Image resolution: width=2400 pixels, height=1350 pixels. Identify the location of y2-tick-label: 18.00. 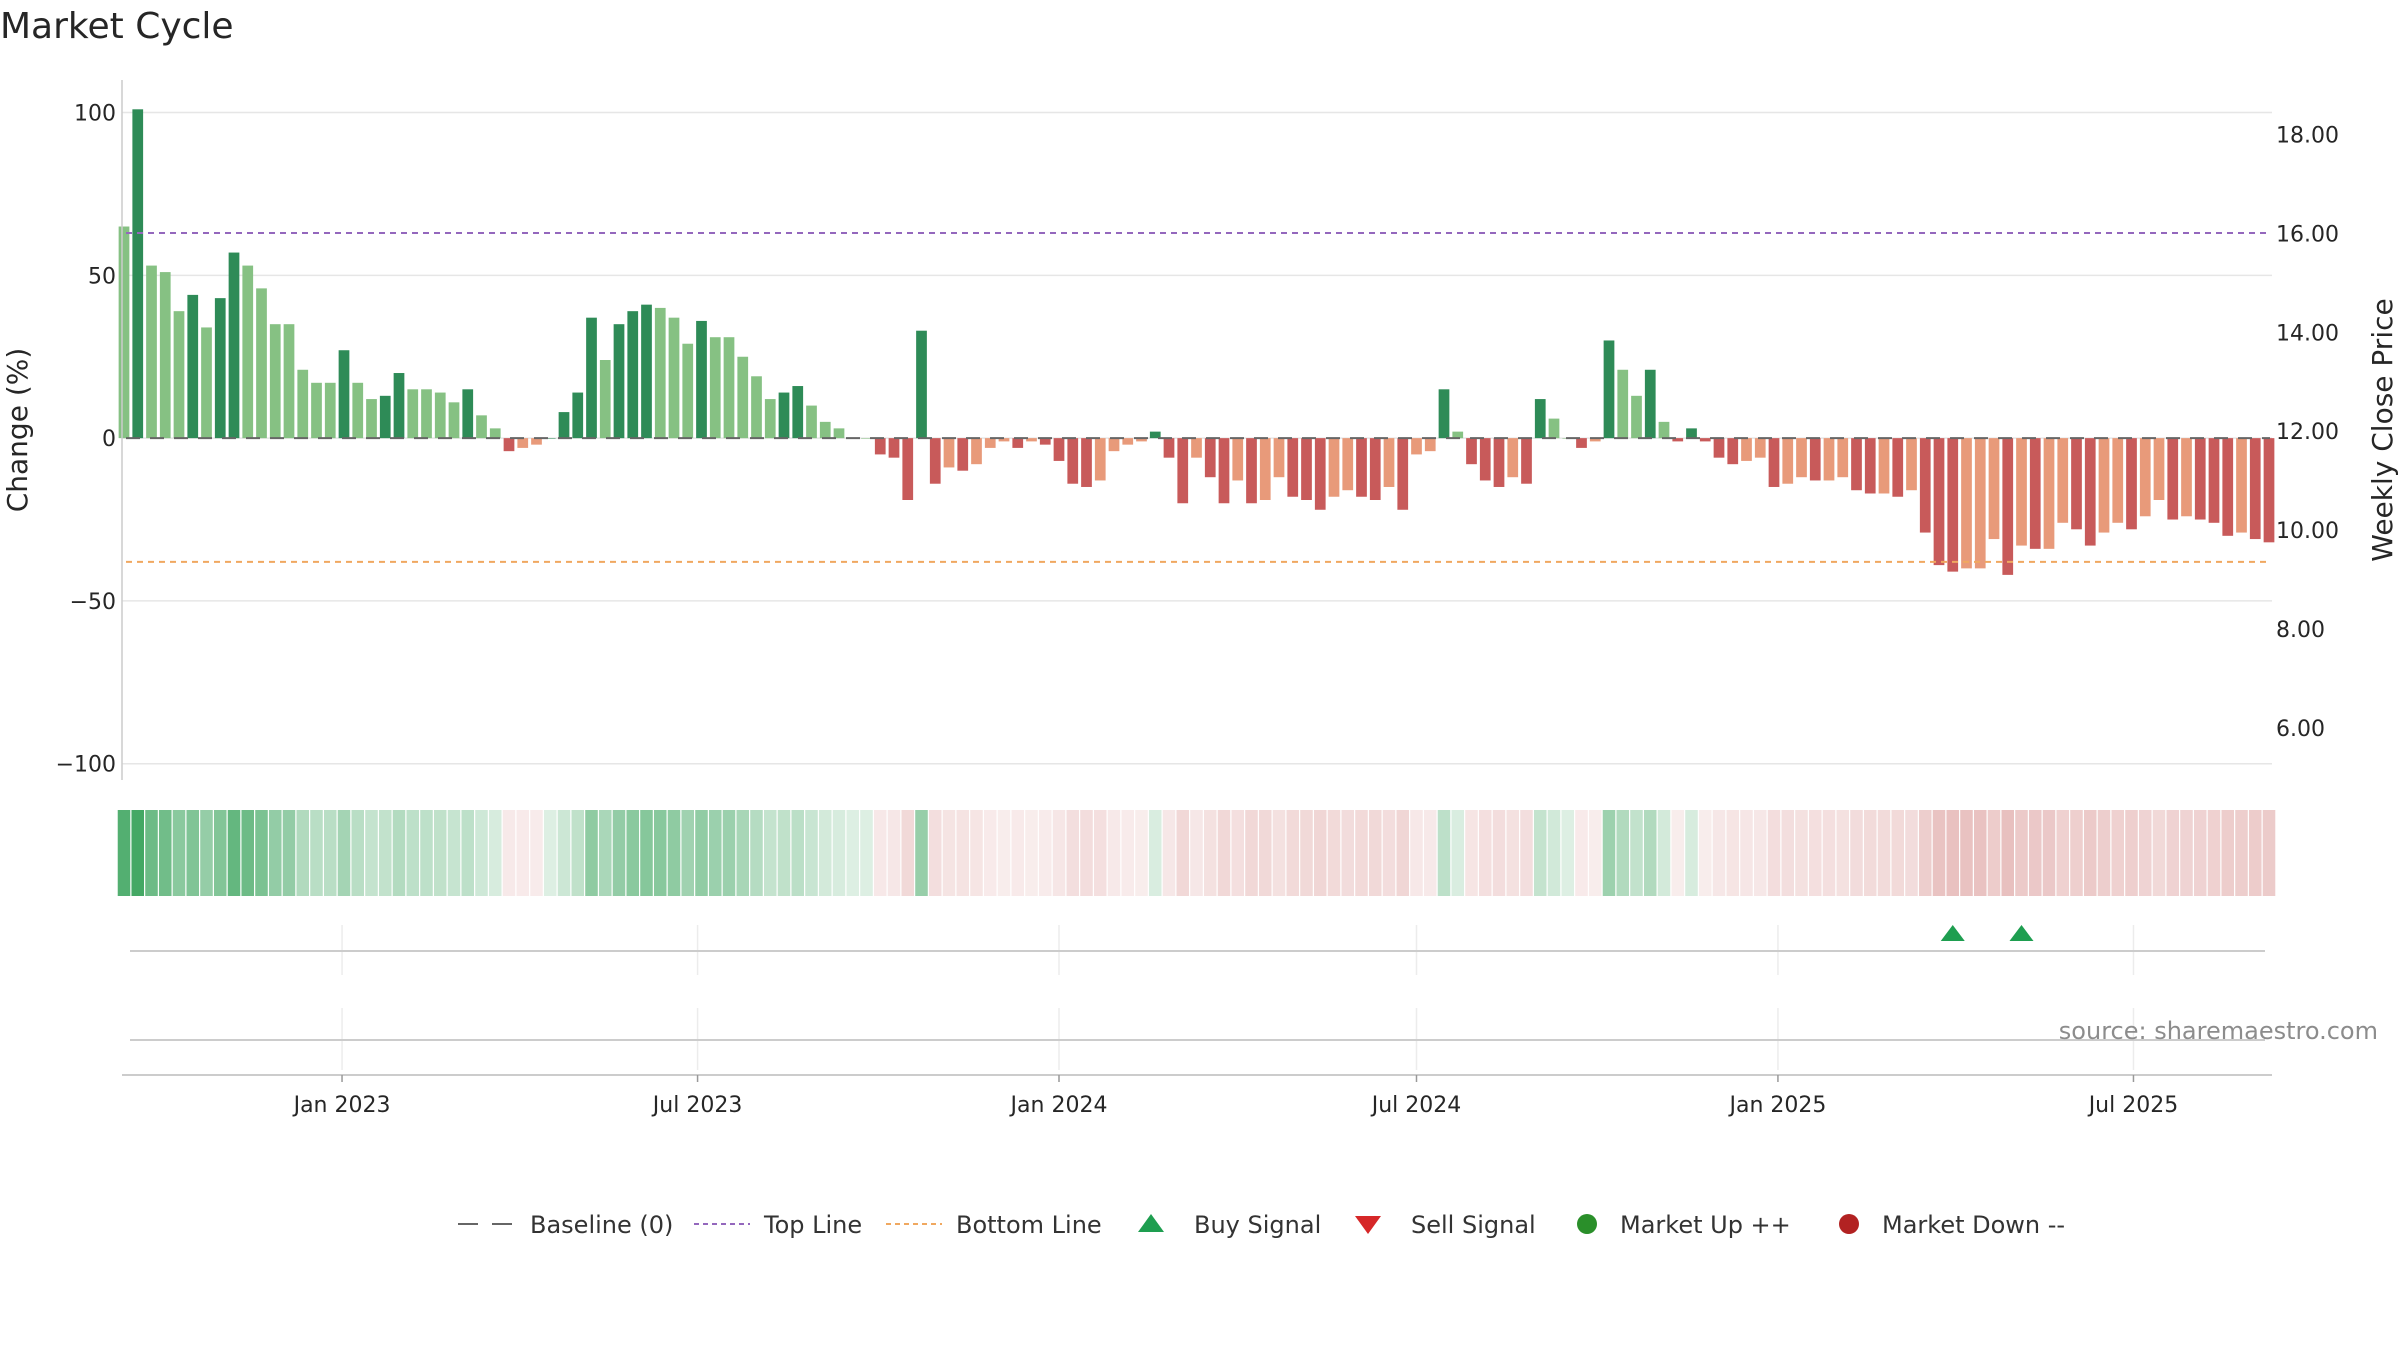
(2307, 135).